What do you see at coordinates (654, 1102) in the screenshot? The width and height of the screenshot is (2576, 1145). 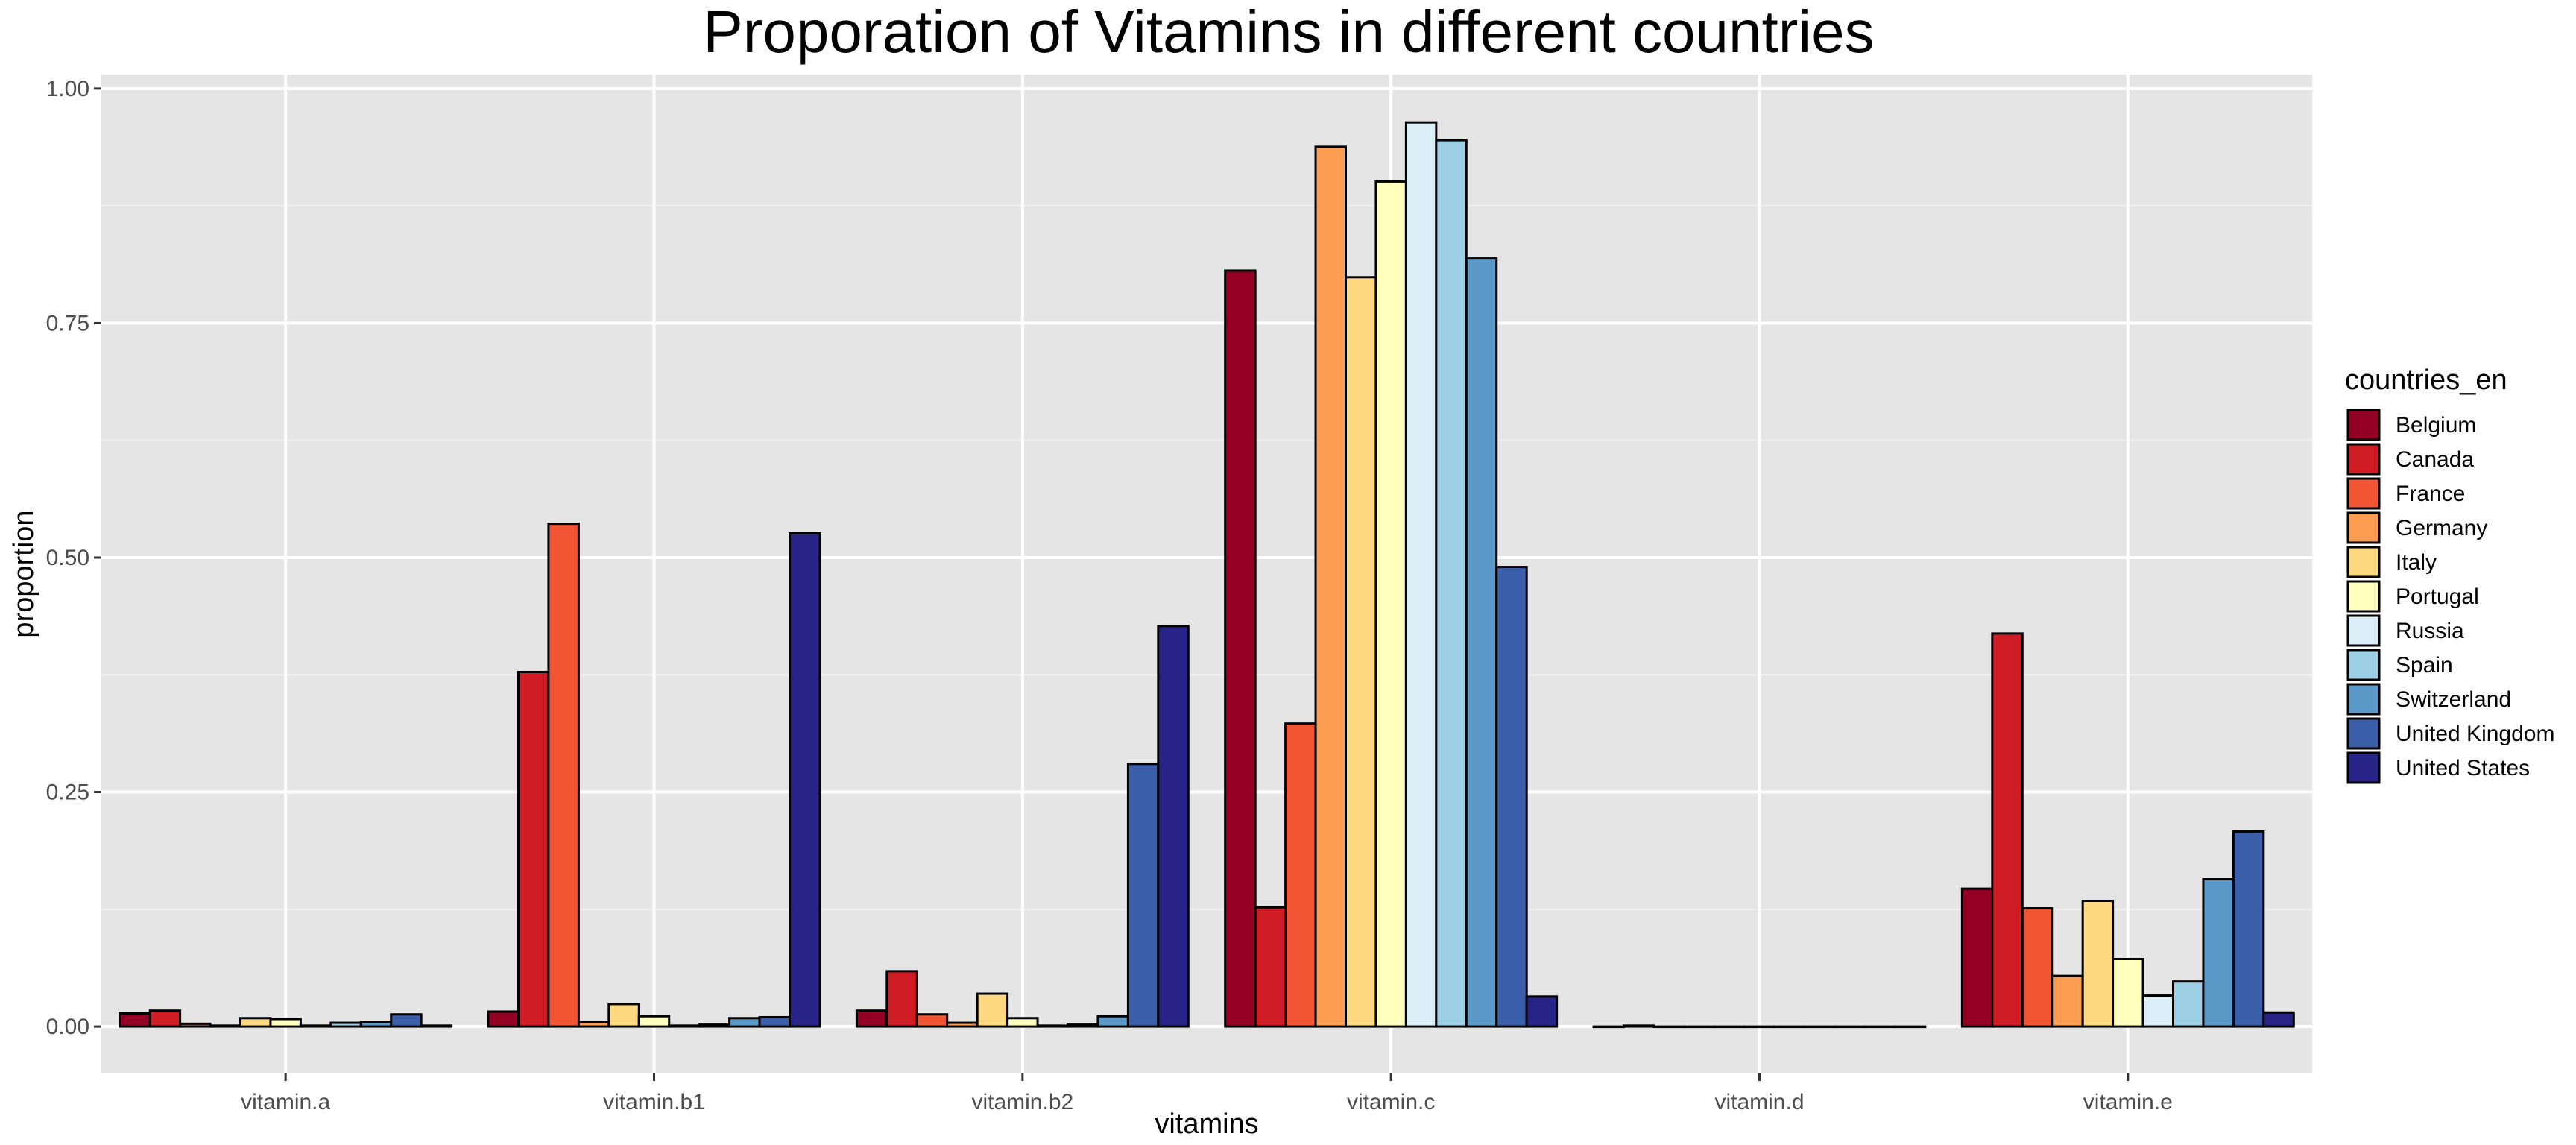 I see `x-tick-label: vitamin.b1` at bounding box center [654, 1102].